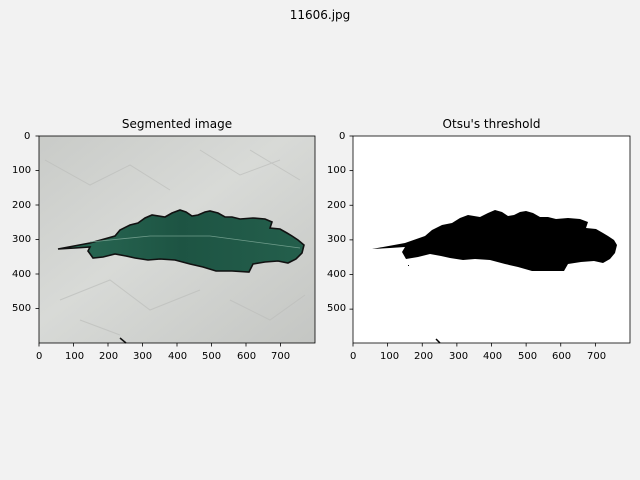 The image size is (640, 480). I want to click on panel-title-segmented: Segmented image, so click(177, 124).